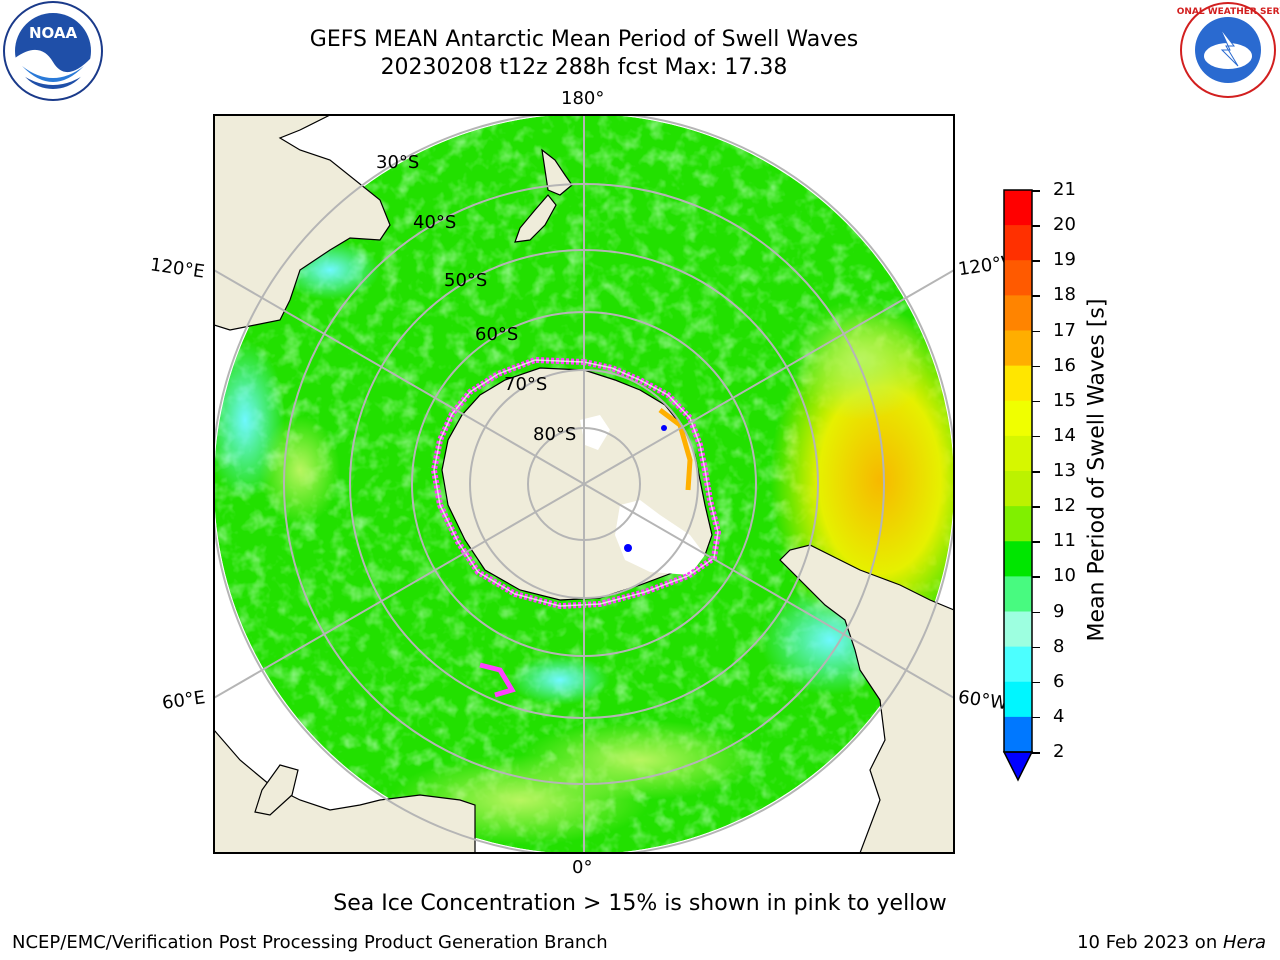  What do you see at coordinates (53, 33) in the screenshot?
I see `svg-text: NOAA` at bounding box center [53, 33].